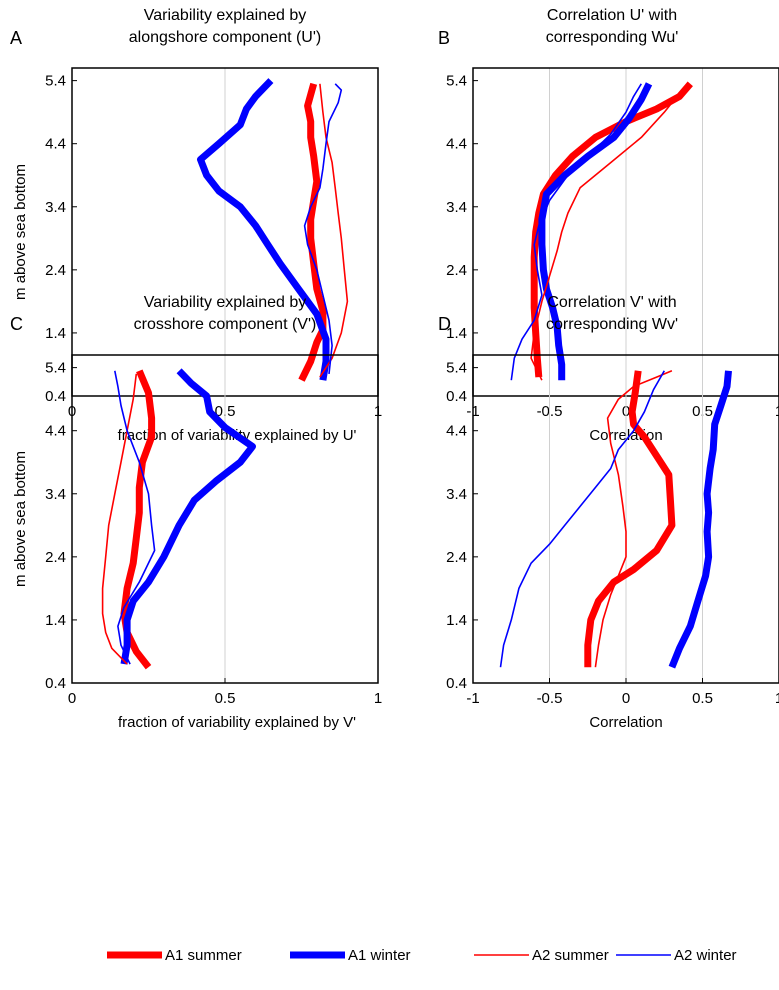  Describe the element at coordinates (225, 37) in the screenshot. I see `chart-title: alongshore component (U')` at that location.